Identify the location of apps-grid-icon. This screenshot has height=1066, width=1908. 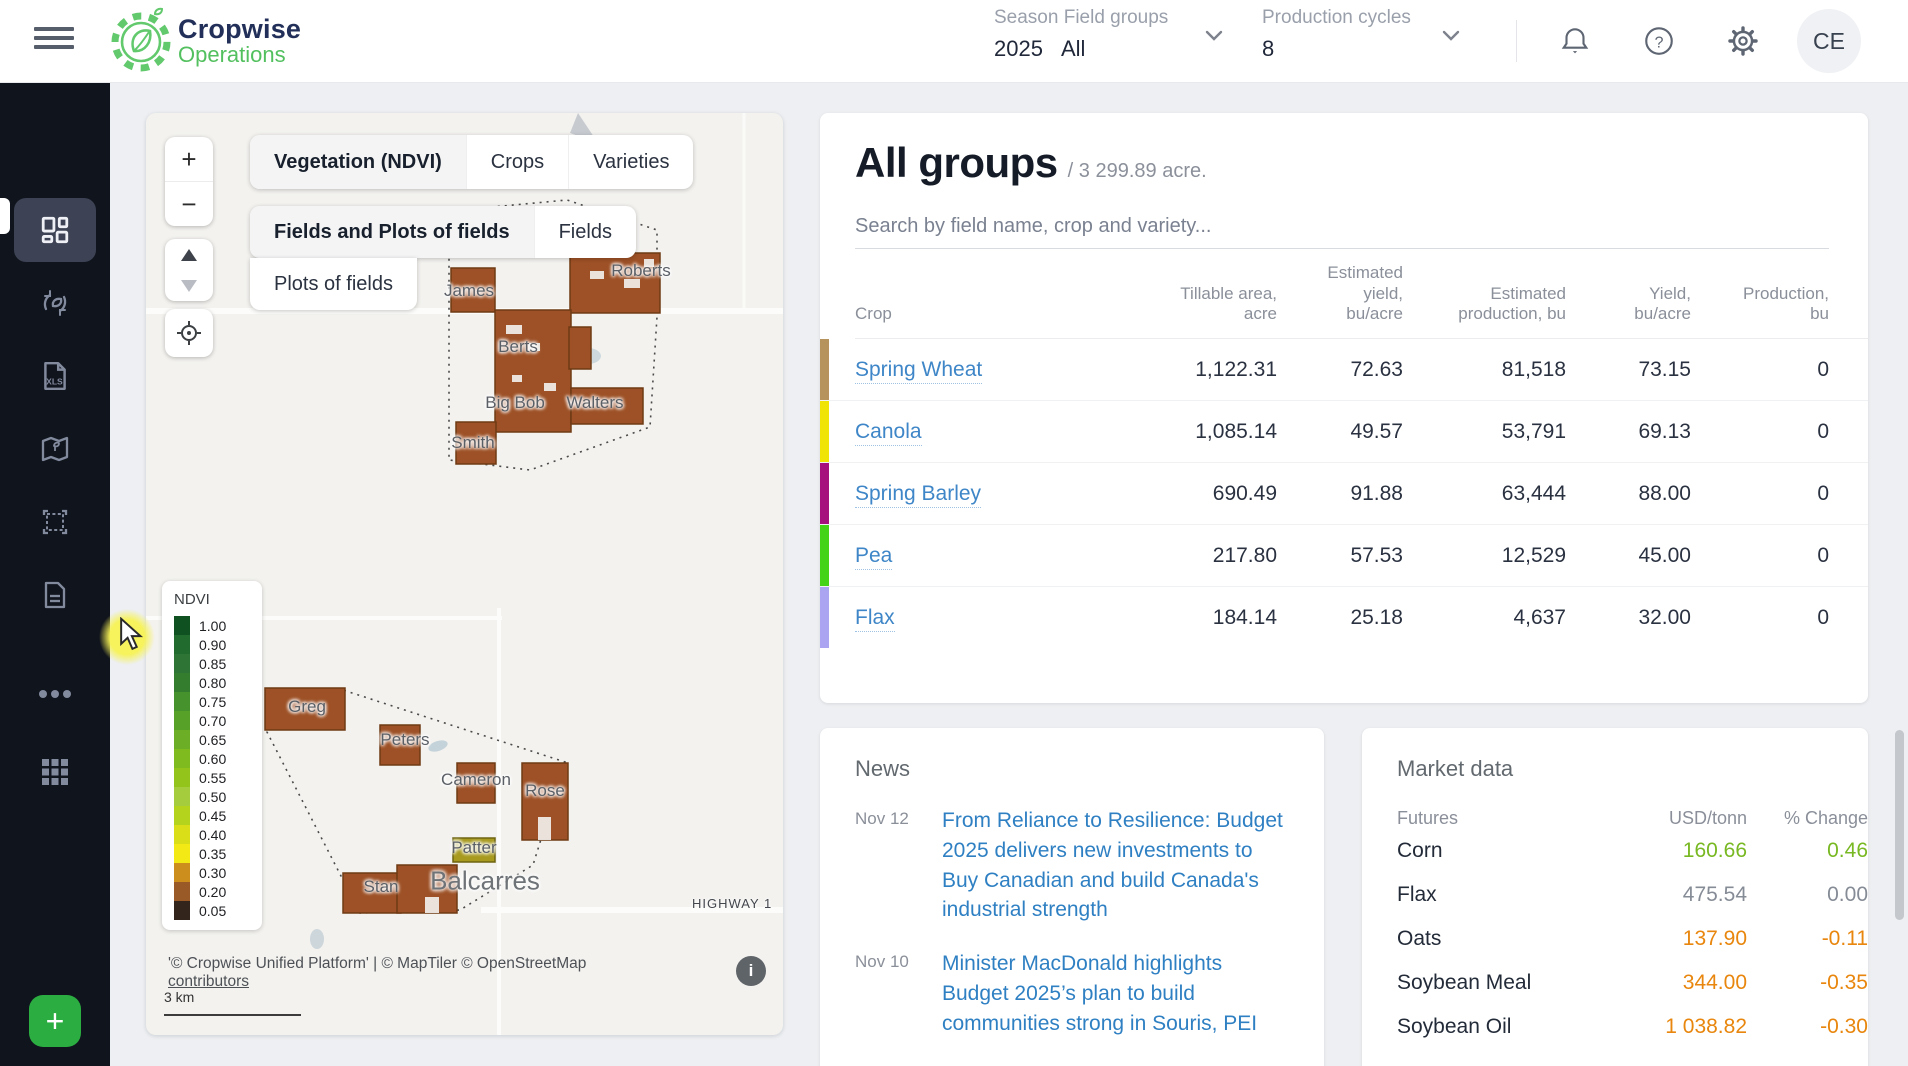
(55, 772).